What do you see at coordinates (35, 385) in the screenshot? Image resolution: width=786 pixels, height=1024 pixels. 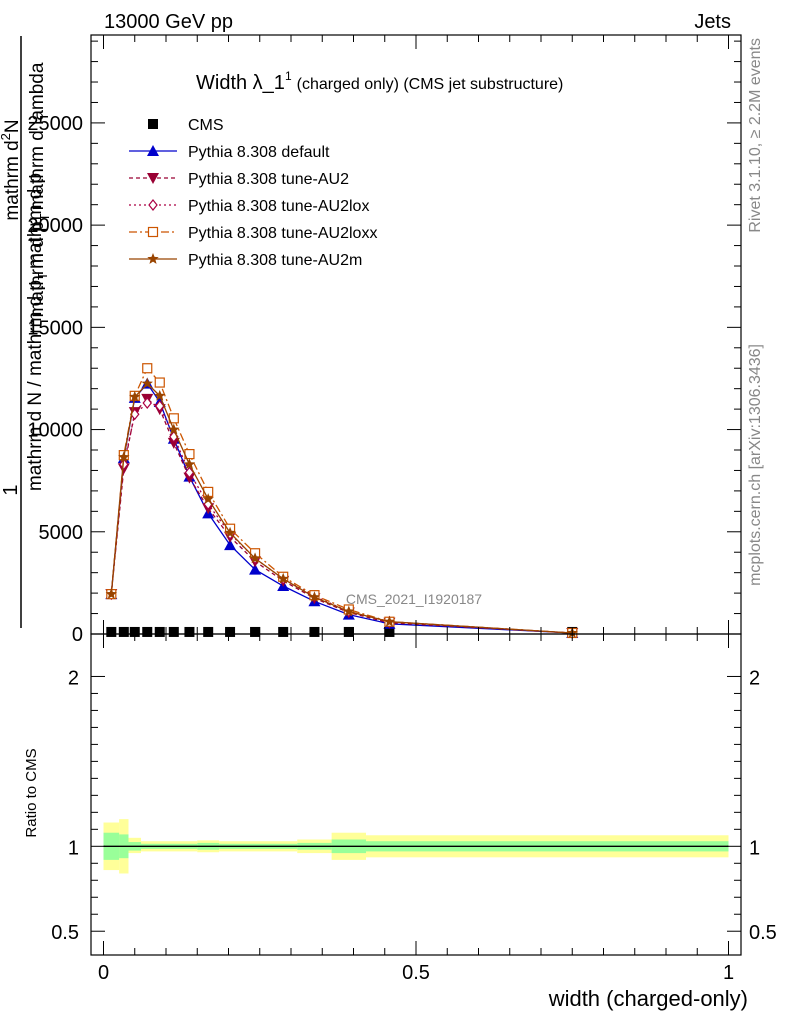 I see `y-label-denom-a: mathrm d N / mathrm d p` at bounding box center [35, 385].